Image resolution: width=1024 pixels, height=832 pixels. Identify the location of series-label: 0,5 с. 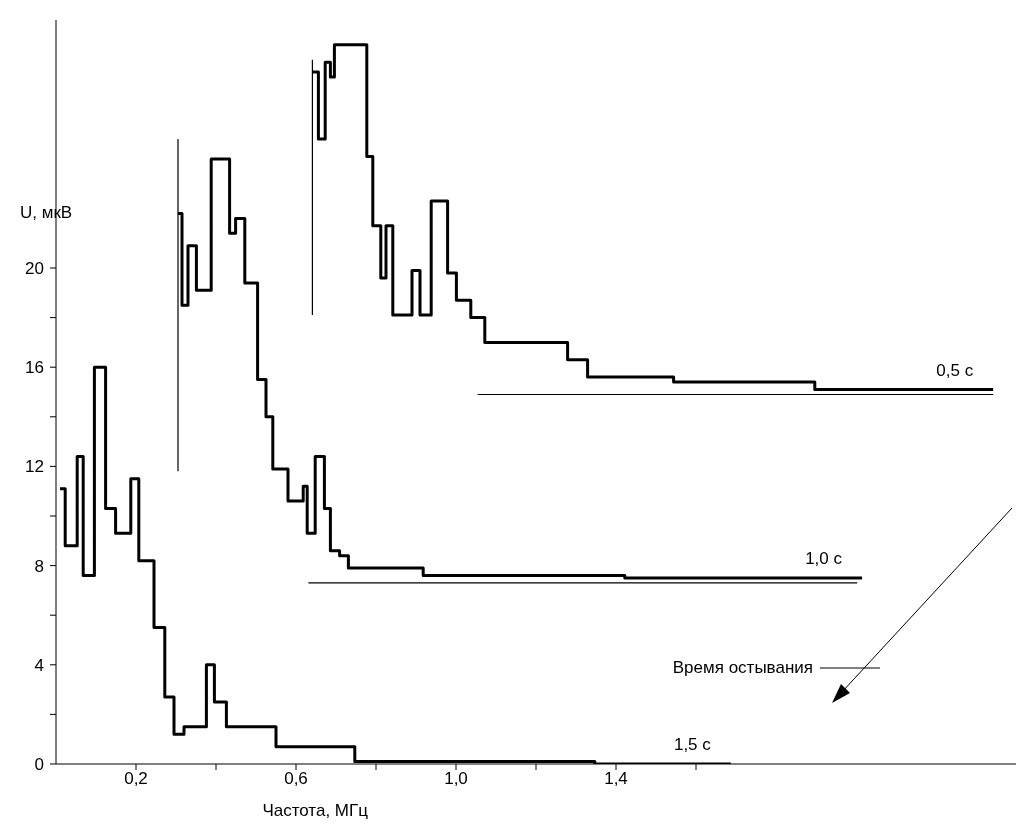
(955, 370).